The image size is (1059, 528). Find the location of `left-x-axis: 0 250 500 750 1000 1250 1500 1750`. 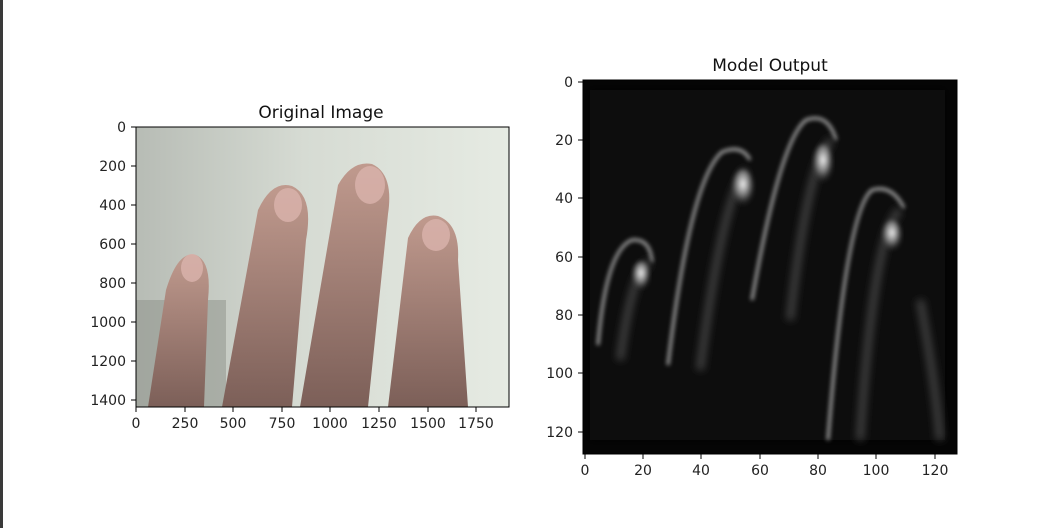

left-x-axis: 0 250 500 750 1000 1250 1500 1750 is located at coordinates (313, 419).